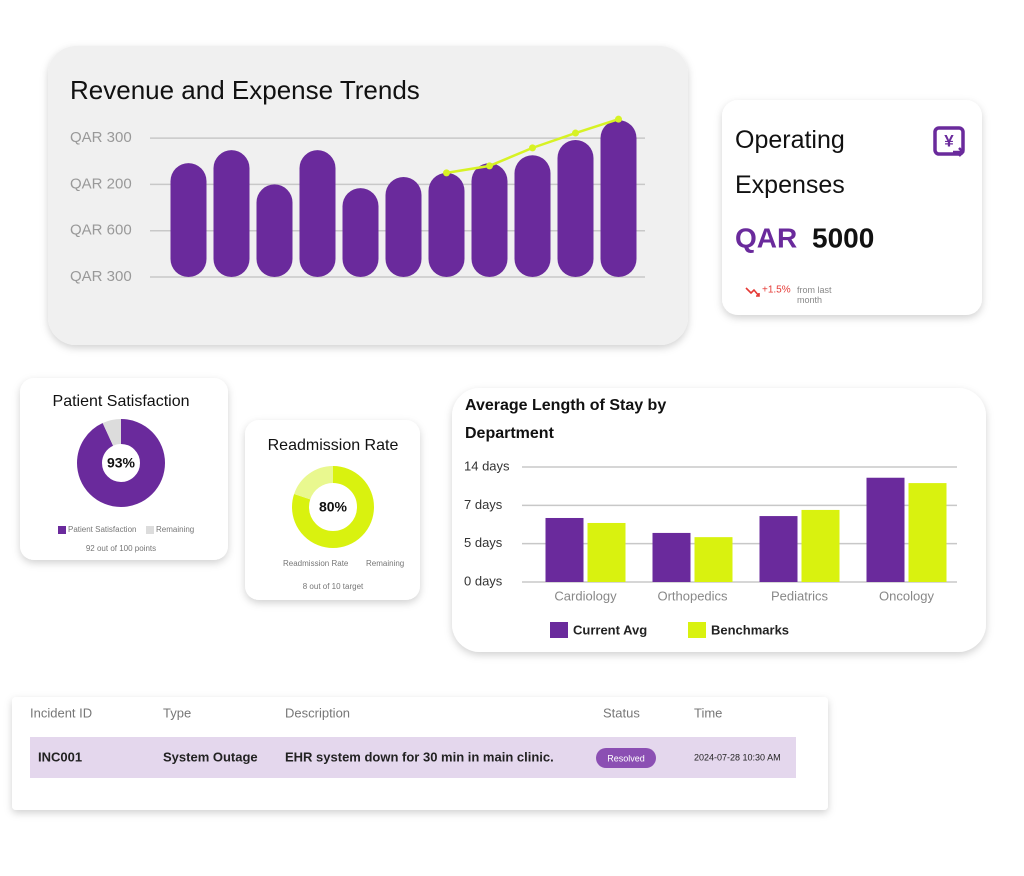 This screenshot has height=876, width=1024. What do you see at coordinates (566, 419) in the screenshot?
I see `chart-title: Average Length of Stay by Department` at bounding box center [566, 419].